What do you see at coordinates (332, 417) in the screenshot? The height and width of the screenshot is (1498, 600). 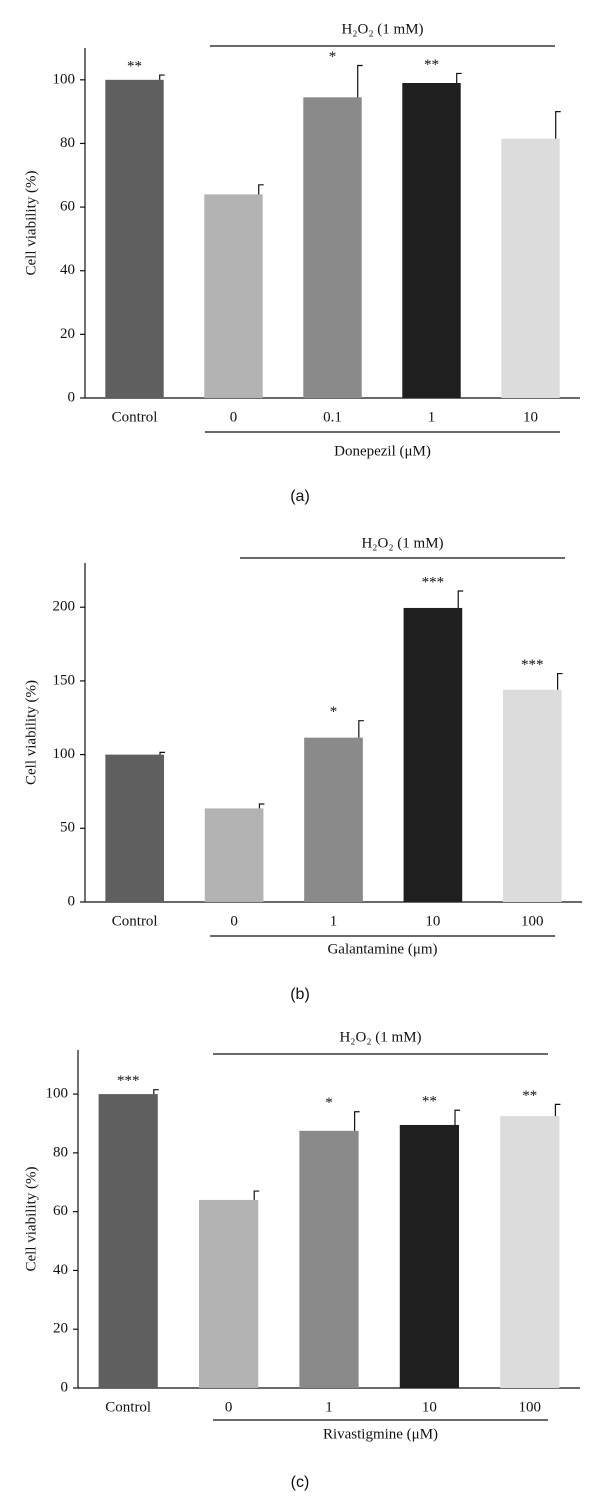 I see `x-tick-label: 0.1` at bounding box center [332, 417].